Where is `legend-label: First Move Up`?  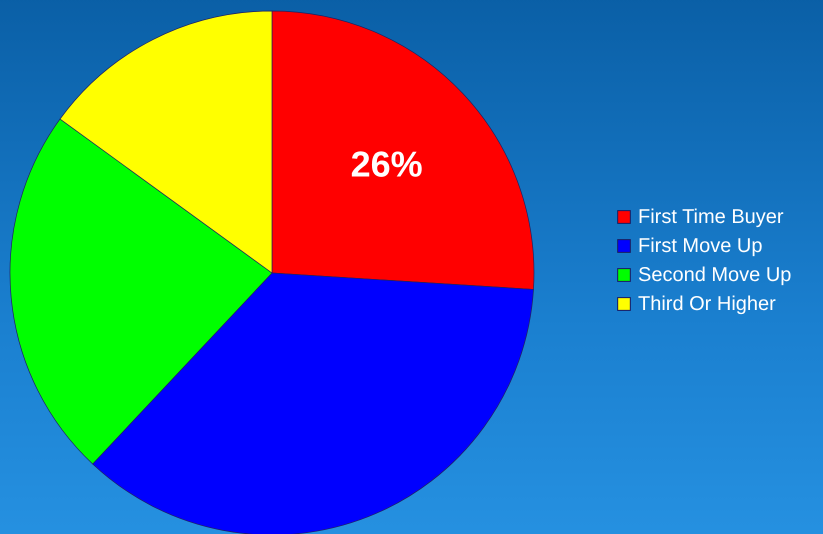
legend-label: First Move Up is located at coordinates (700, 246).